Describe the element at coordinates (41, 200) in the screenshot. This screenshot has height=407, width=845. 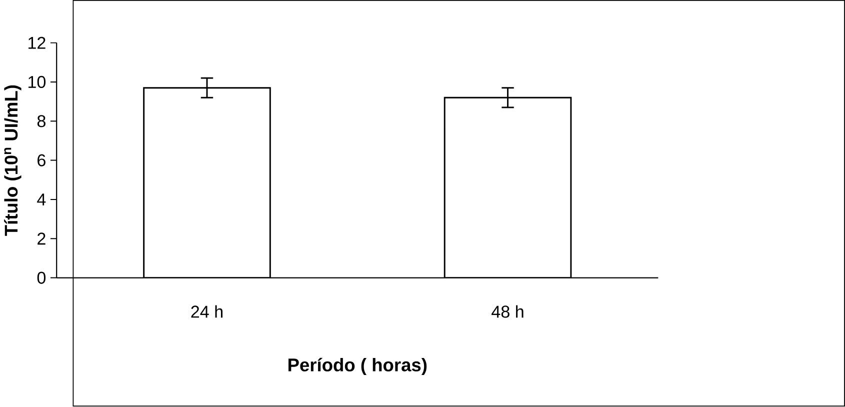
I see `y-tick-label: 4` at that location.